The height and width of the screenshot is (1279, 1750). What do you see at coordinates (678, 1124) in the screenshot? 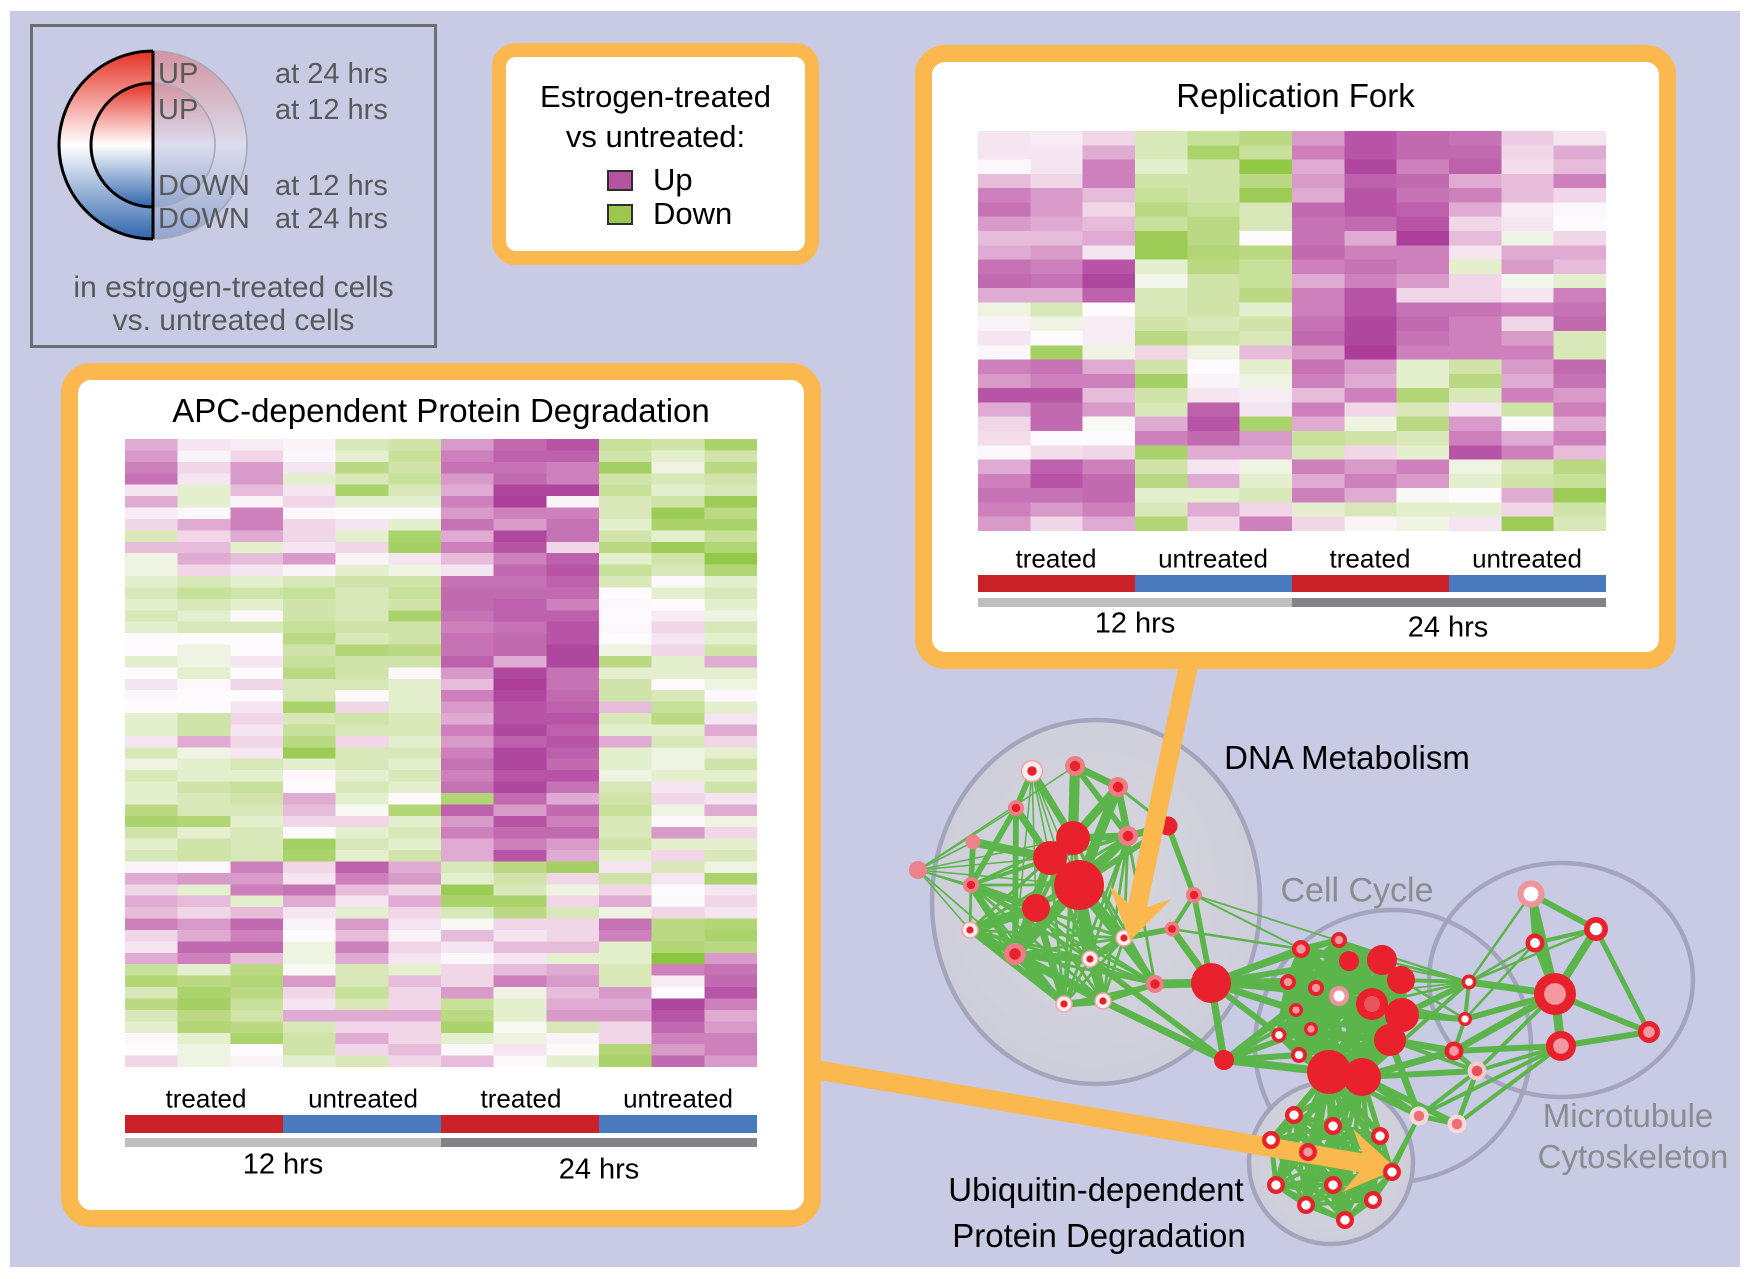
I see `untreated-bar` at bounding box center [678, 1124].